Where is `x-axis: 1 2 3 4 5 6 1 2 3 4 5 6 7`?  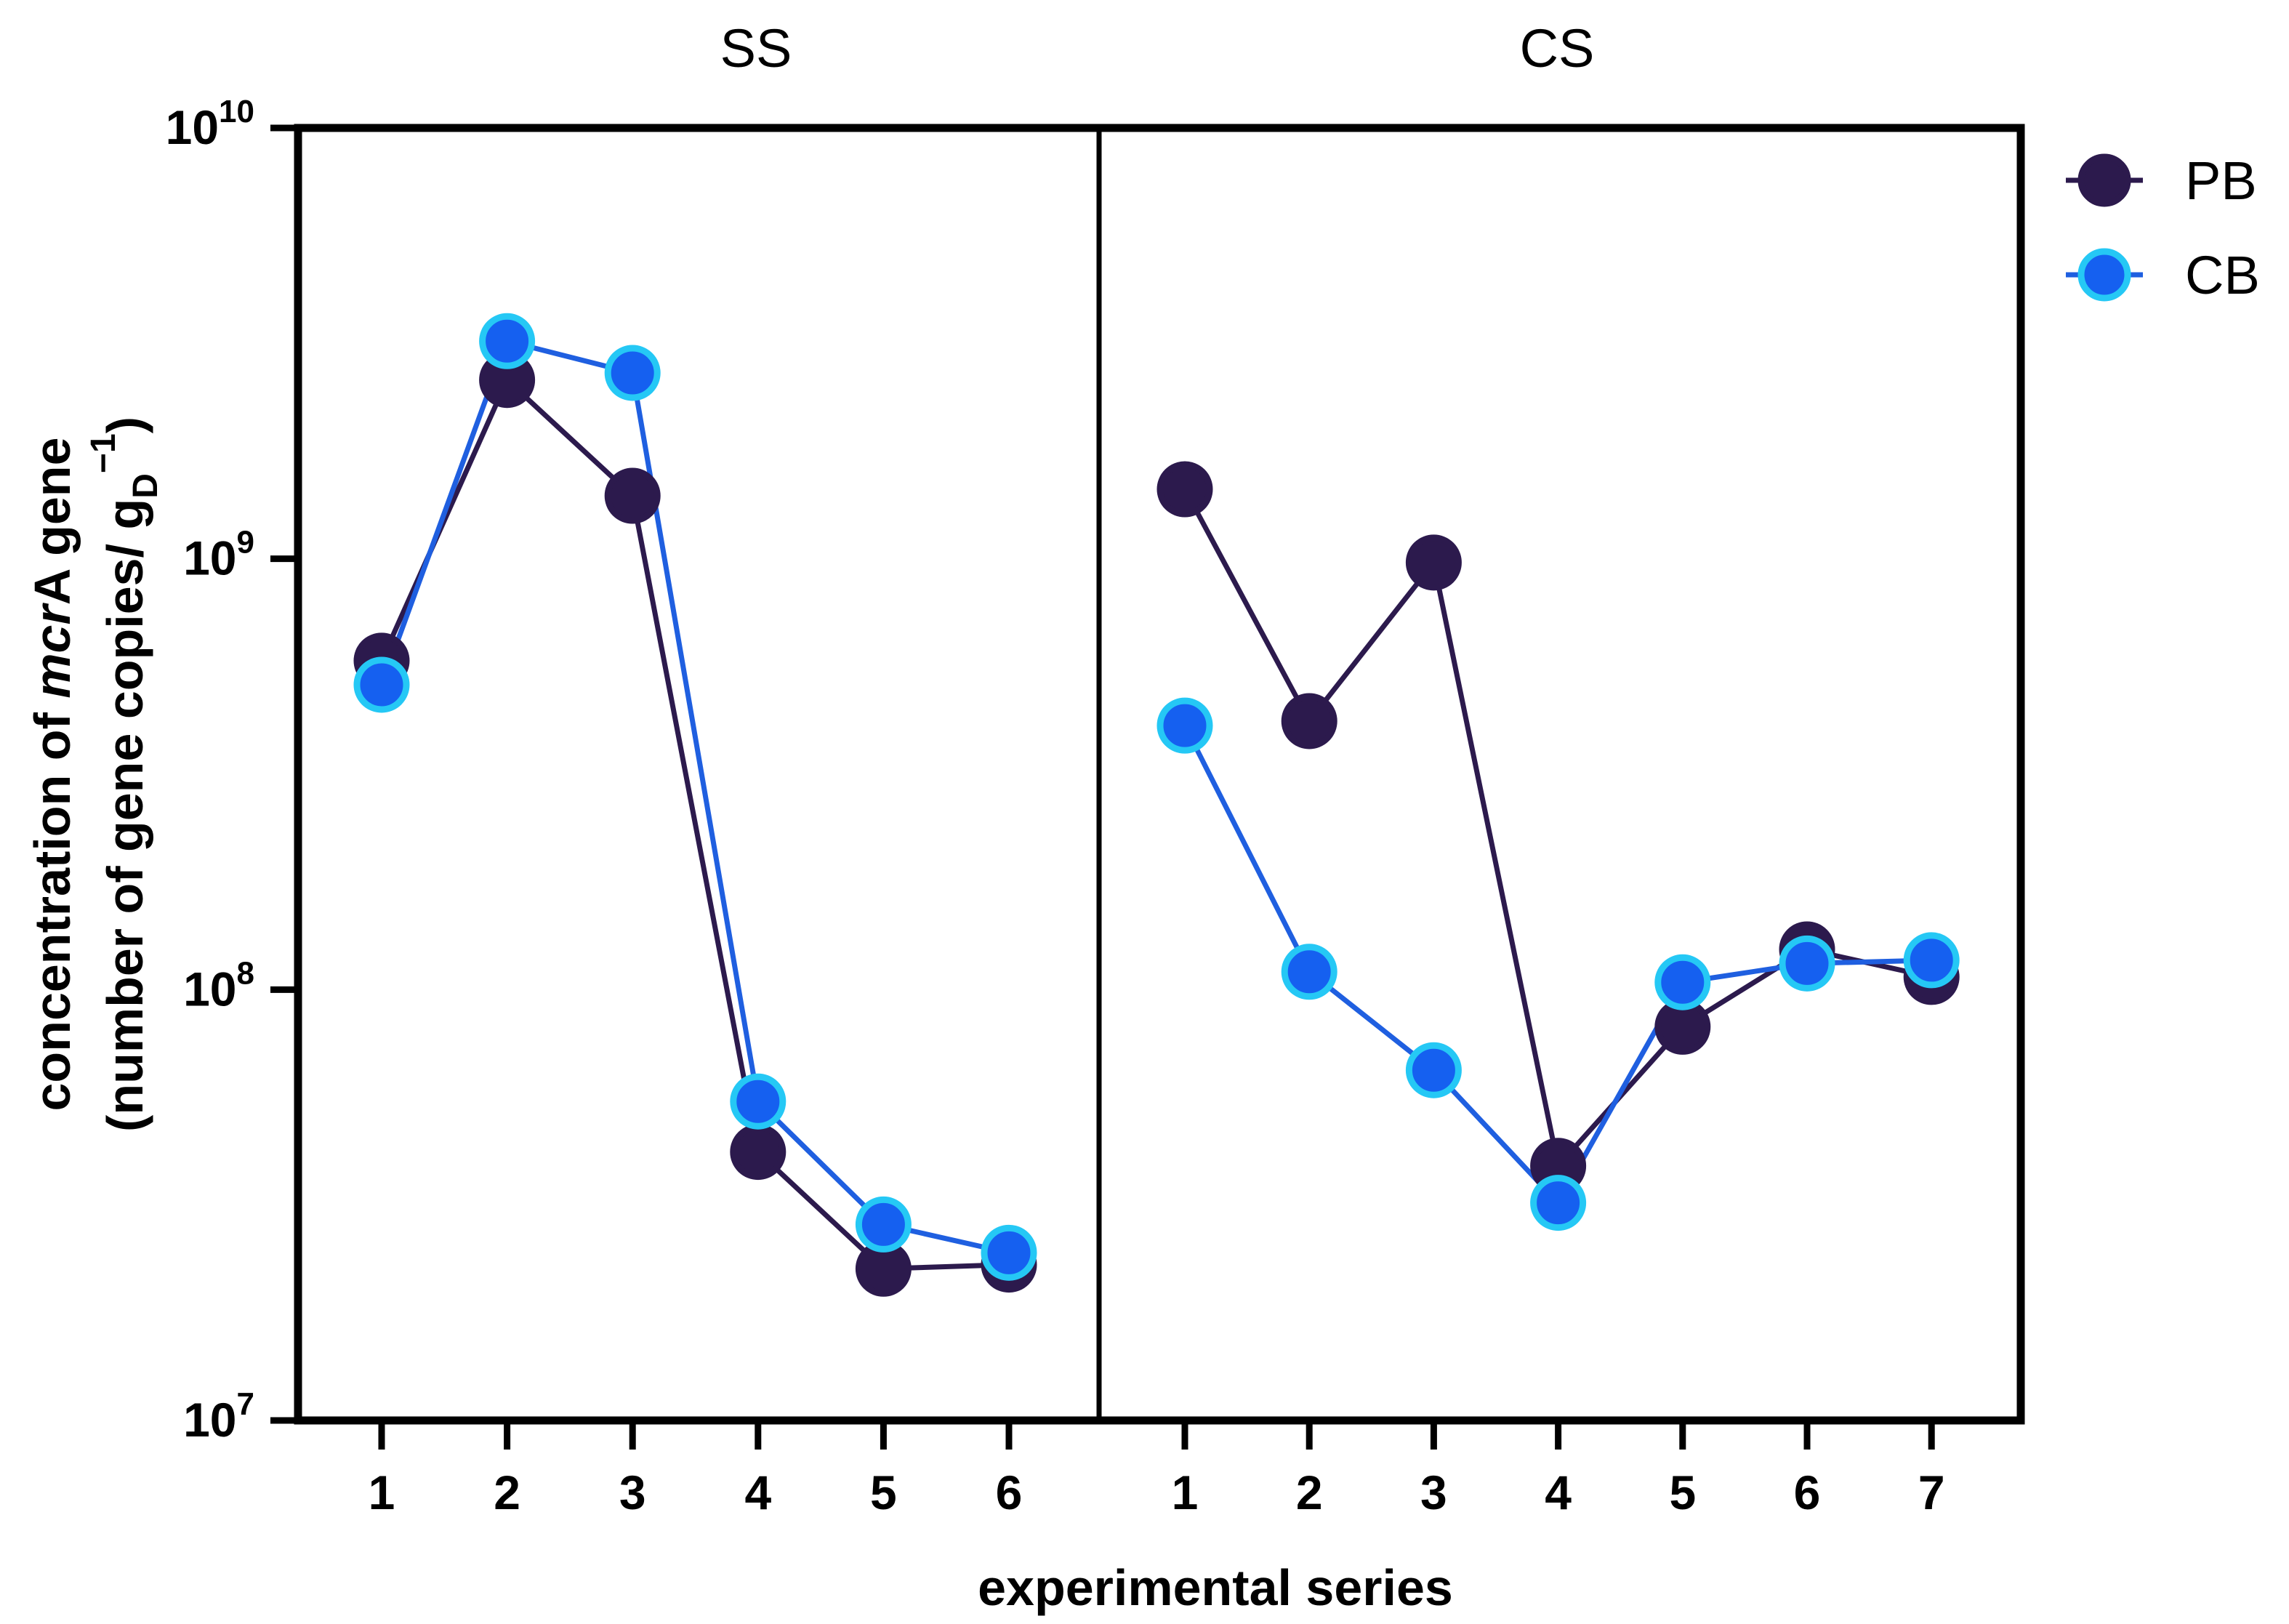
x-axis: 1 2 3 4 5 6 1 2 3 4 5 6 7 is located at coordinates (1157, 1469).